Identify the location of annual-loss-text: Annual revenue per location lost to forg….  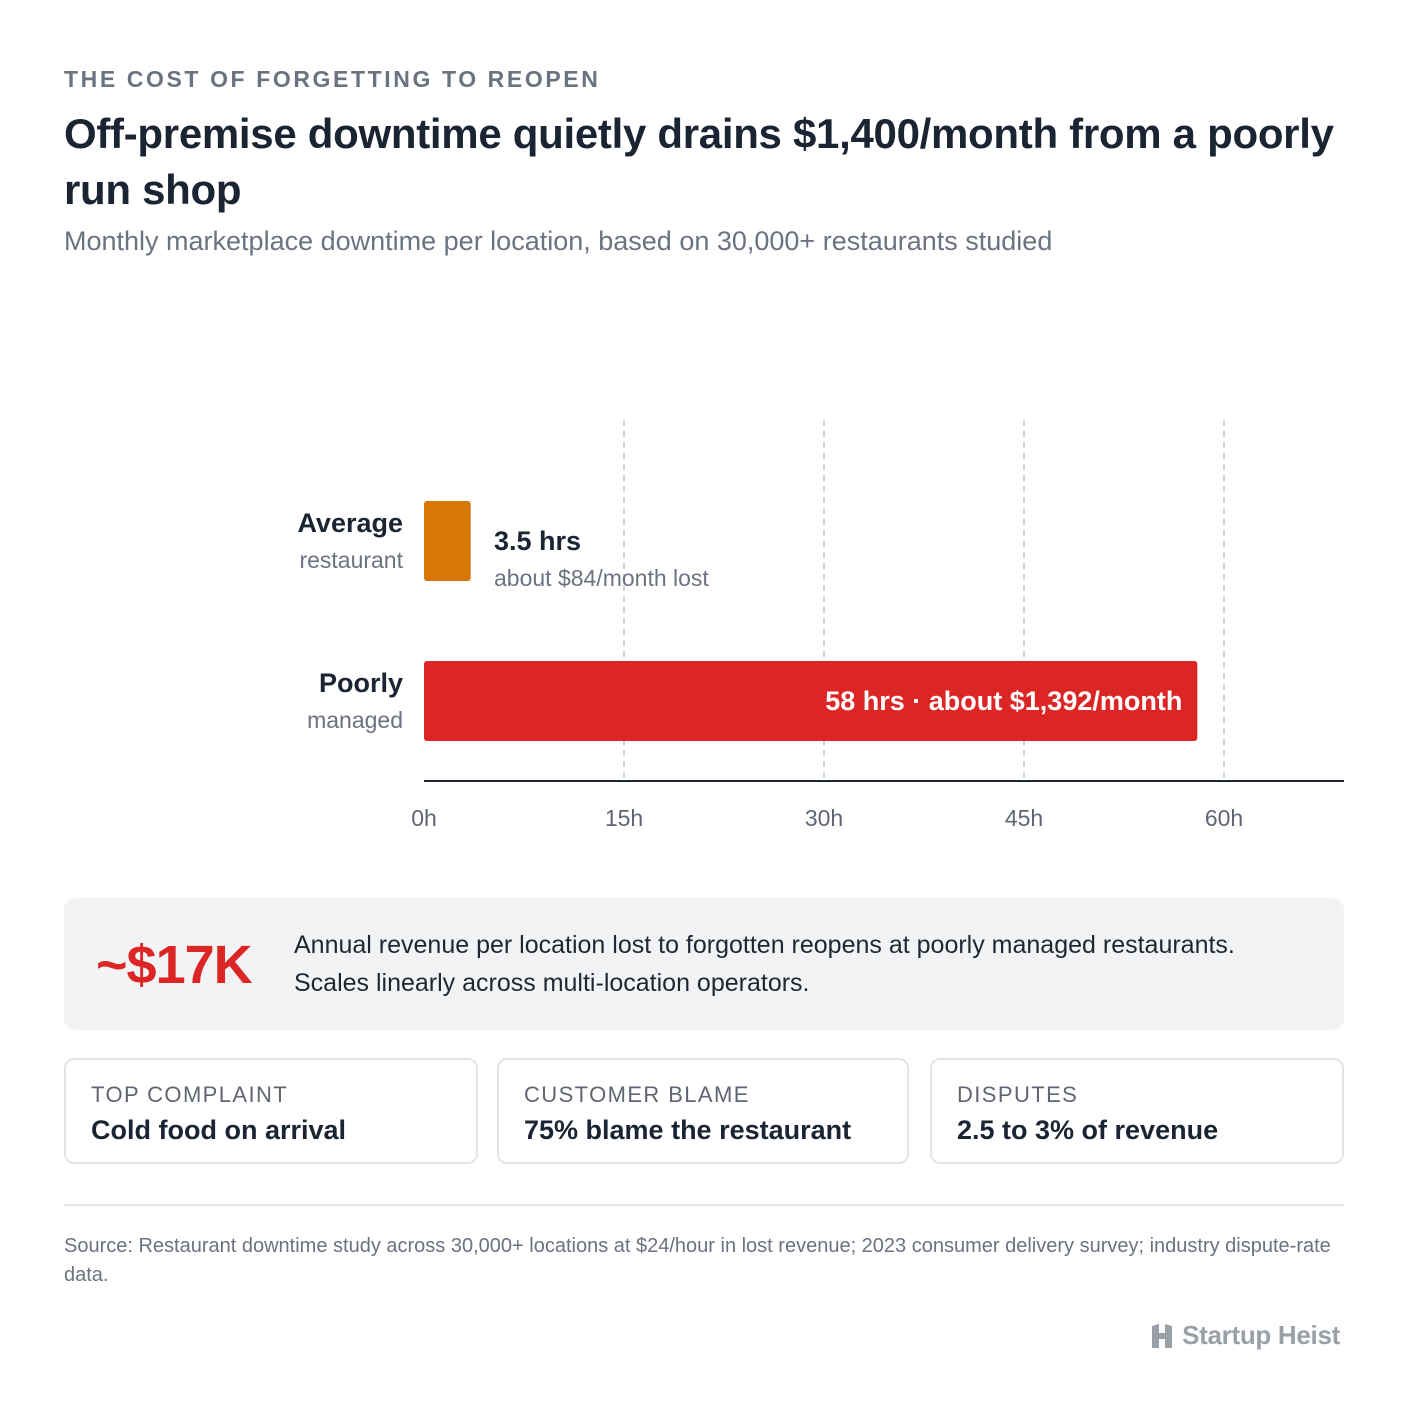
(764, 964).